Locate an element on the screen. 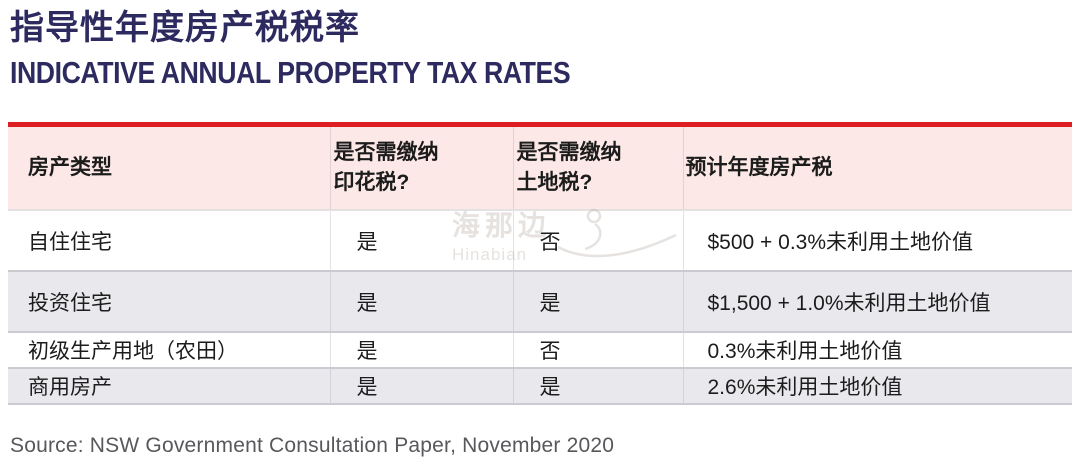 This screenshot has width=1080, height=468. table-row-investment: 投资住宅 是 是 $1,500 + 1.0%未利用土地价值 is located at coordinates (540, 301).